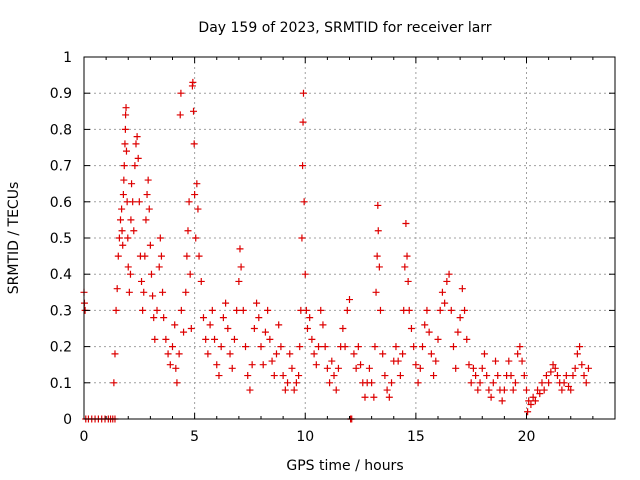  Describe the element at coordinates (344, 466) in the screenshot. I see `x-axis-title: GPS time / hours` at that location.